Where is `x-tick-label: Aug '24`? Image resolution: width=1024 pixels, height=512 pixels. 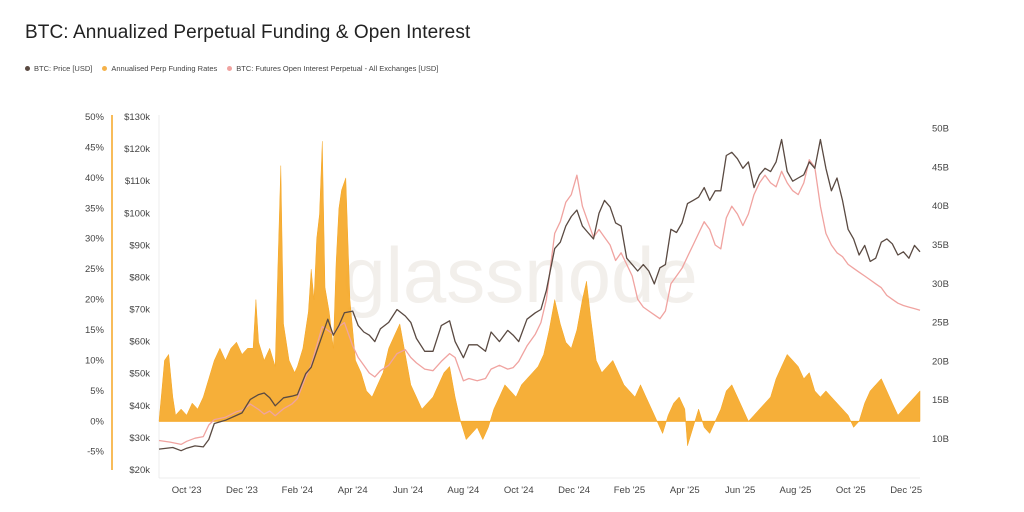
x-tick-label: Aug '24 is located at coordinates (463, 490).